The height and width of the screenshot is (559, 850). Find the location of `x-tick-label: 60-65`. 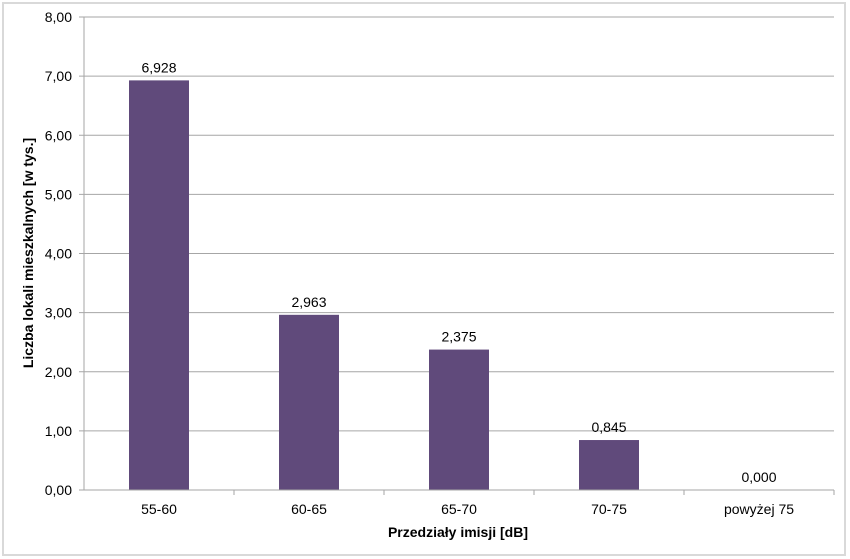

x-tick-label: 60-65 is located at coordinates (309, 509).